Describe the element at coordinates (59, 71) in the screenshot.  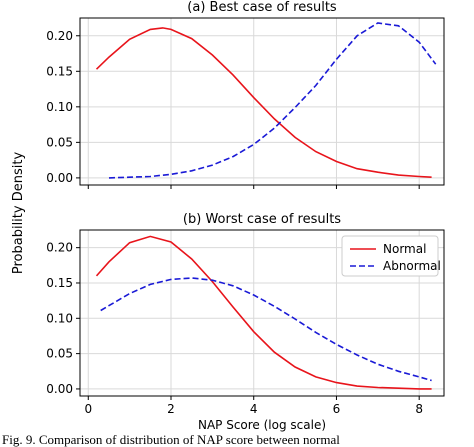
I see `panel-a-y-tick-label: 0.15` at that location.